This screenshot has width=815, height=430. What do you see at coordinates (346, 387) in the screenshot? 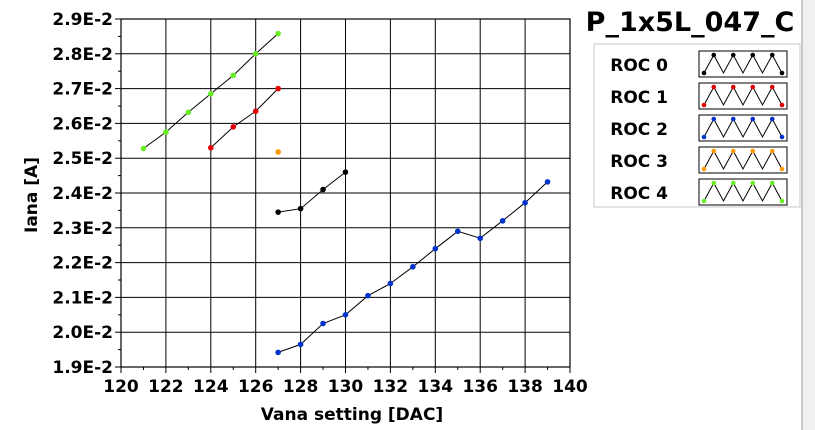
I see `x-tick-label: 130` at bounding box center [346, 387].